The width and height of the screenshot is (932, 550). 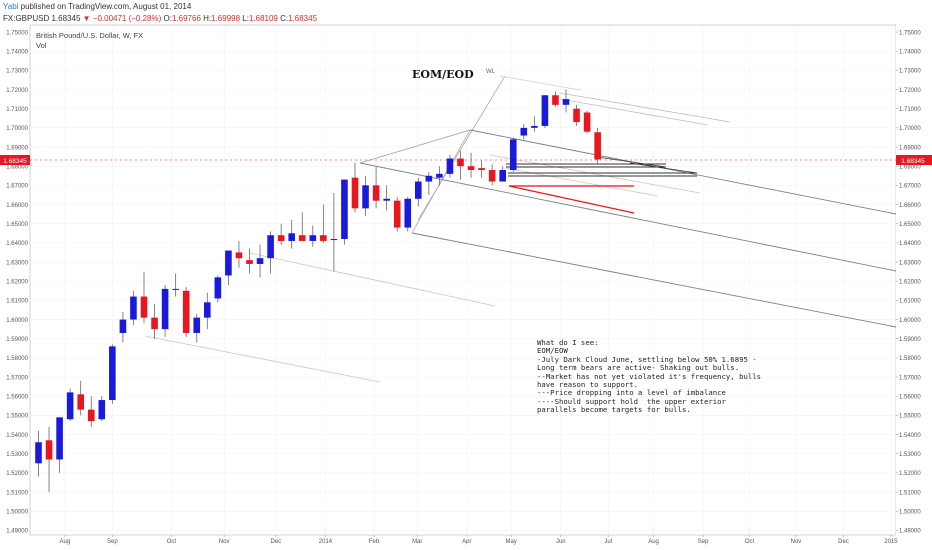 I want to click on x-tick-label: Dec, so click(x=843, y=542).